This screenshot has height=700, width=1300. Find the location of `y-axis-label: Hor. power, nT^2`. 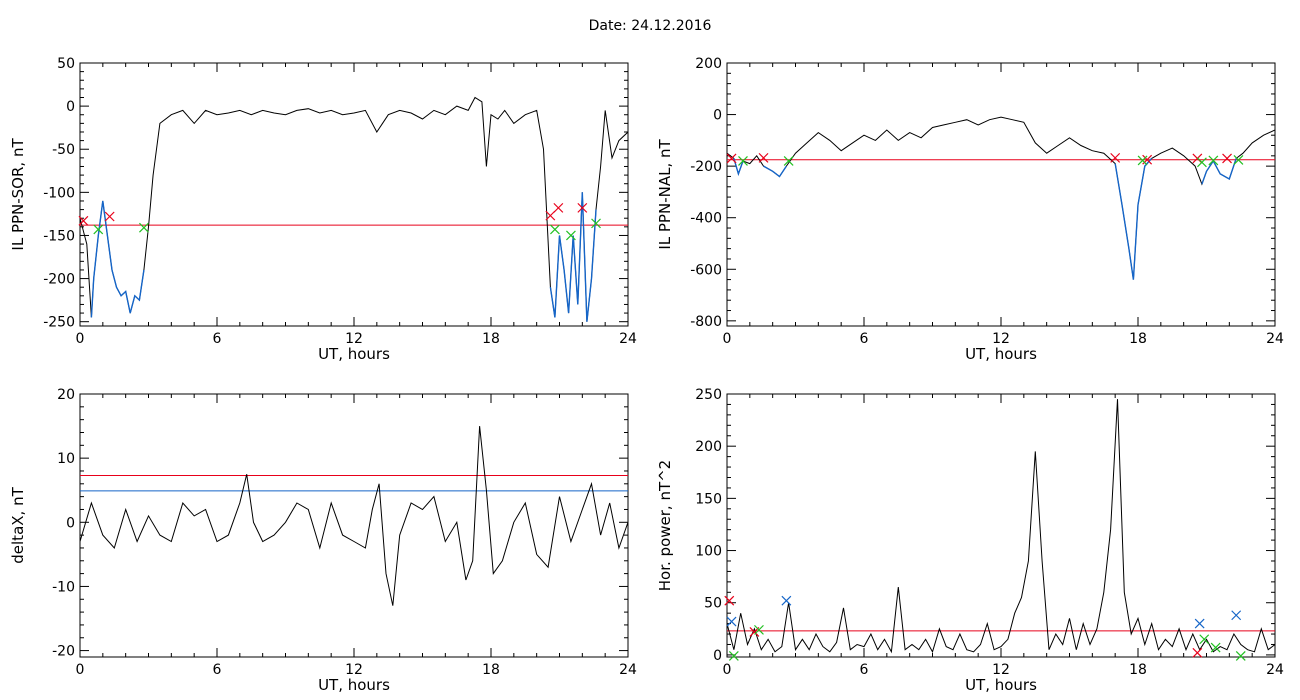

y-axis-label: Hor. power, nT^2 is located at coordinates (665, 525).